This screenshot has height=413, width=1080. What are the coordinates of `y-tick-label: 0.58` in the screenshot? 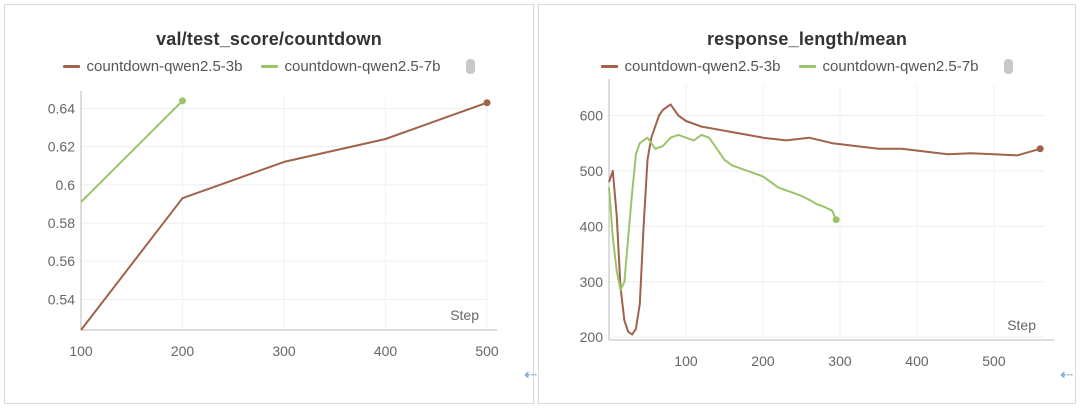 It's located at (61, 223).